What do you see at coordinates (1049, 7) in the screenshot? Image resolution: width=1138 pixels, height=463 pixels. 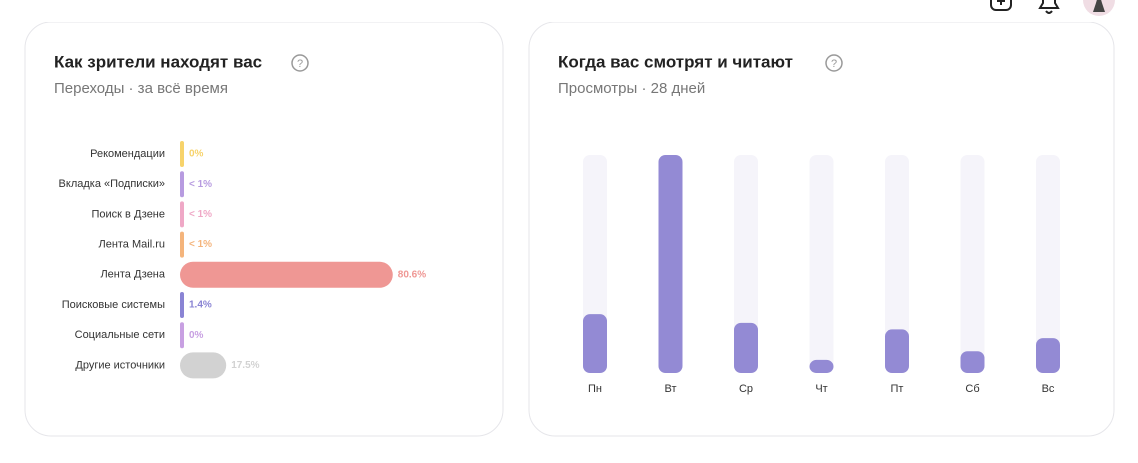 I see `notifications-button` at bounding box center [1049, 7].